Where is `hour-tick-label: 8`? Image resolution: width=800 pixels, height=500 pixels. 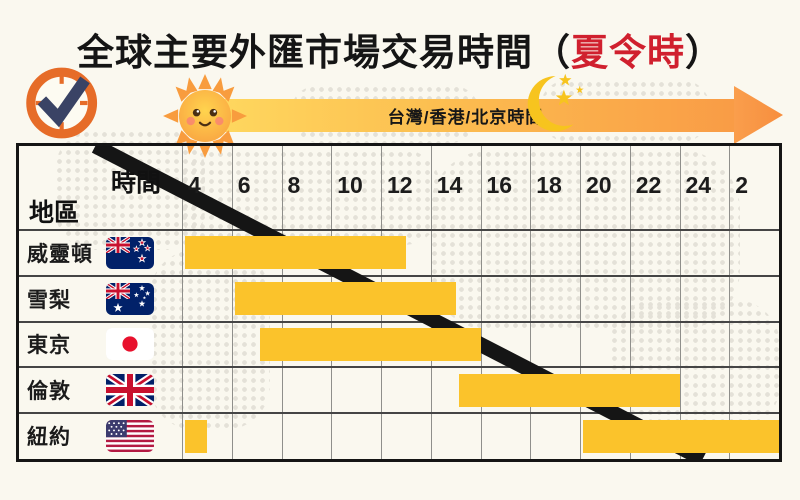 hour-tick-label: 8 is located at coordinates (294, 185).